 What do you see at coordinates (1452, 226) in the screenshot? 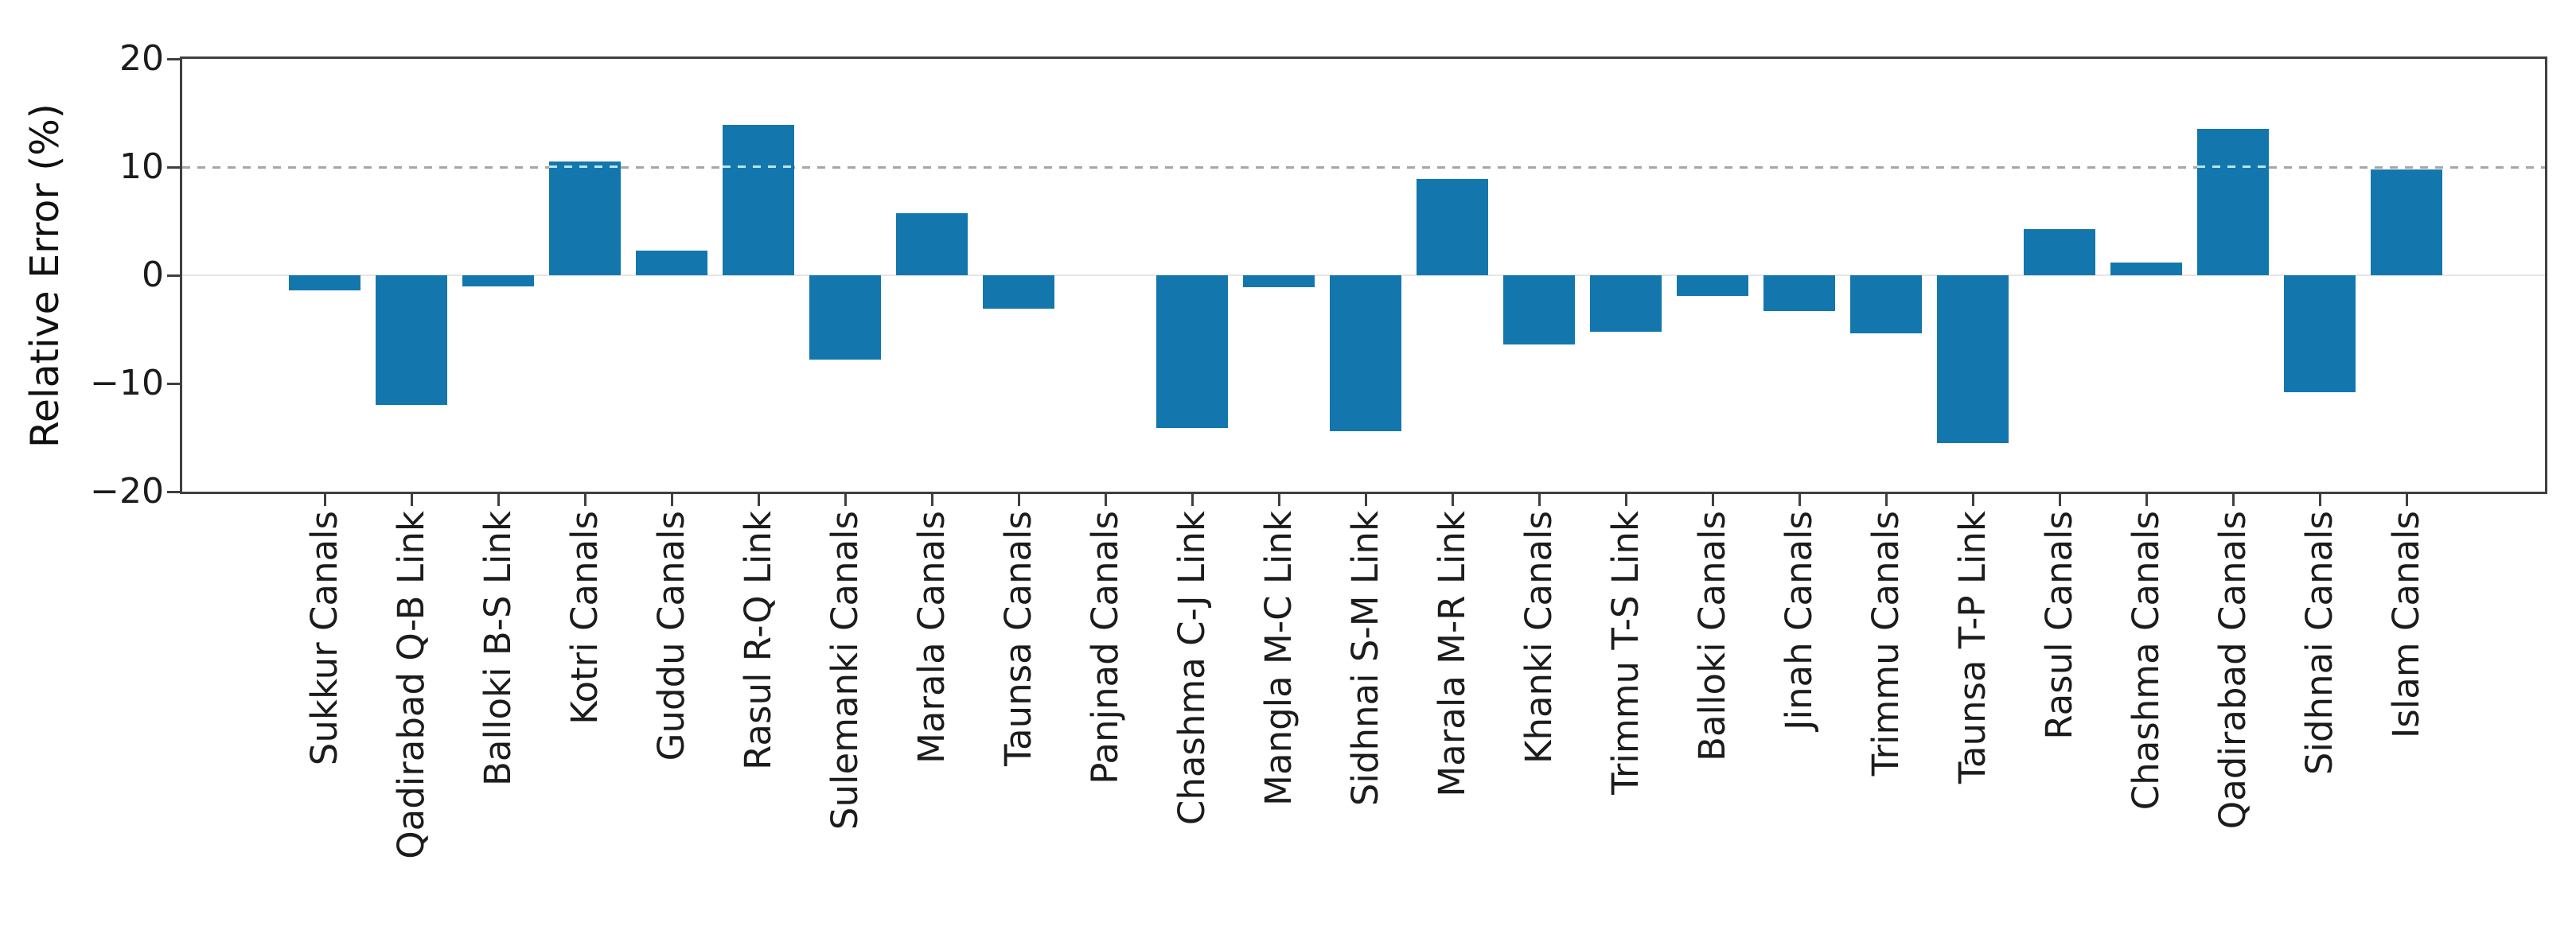
I see `bar-marala-m-r-link` at bounding box center [1452, 226].